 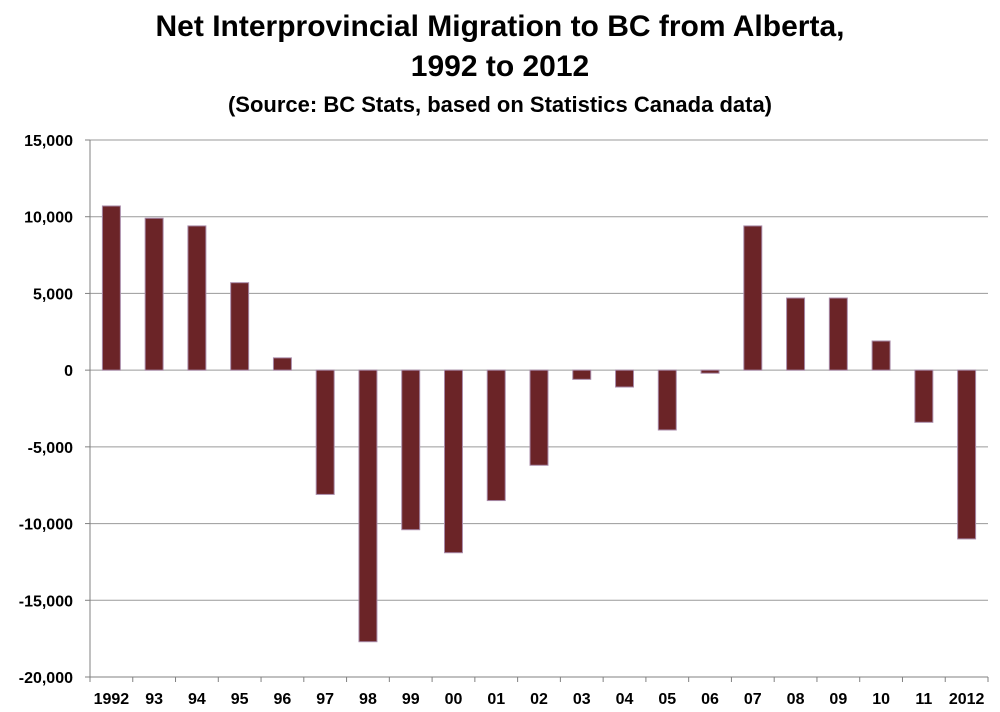 What do you see at coordinates (967, 699) in the screenshot?
I see `x-tick-label: 2012` at bounding box center [967, 699].